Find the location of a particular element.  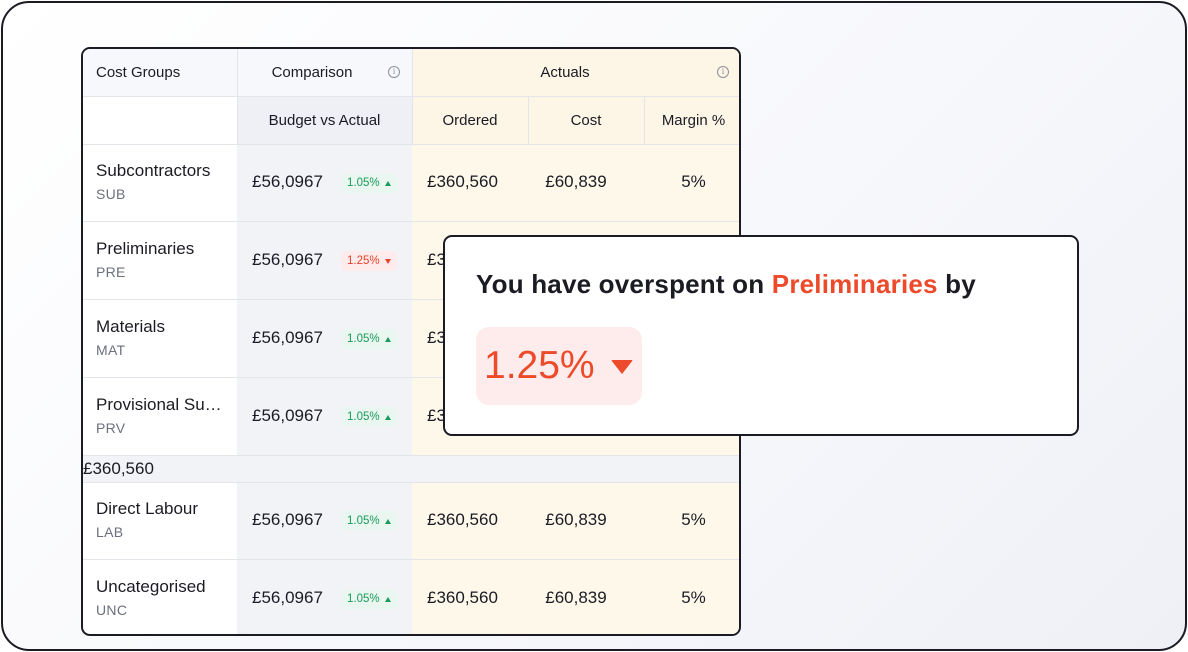

cost-group-code: SUB is located at coordinates (111, 194).